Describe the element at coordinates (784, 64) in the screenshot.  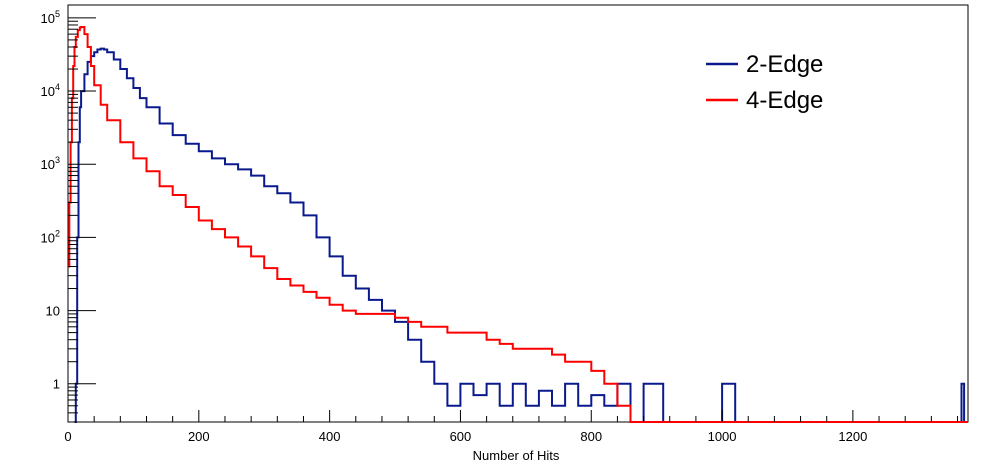
I see `legend-label: 2-Edge` at that location.